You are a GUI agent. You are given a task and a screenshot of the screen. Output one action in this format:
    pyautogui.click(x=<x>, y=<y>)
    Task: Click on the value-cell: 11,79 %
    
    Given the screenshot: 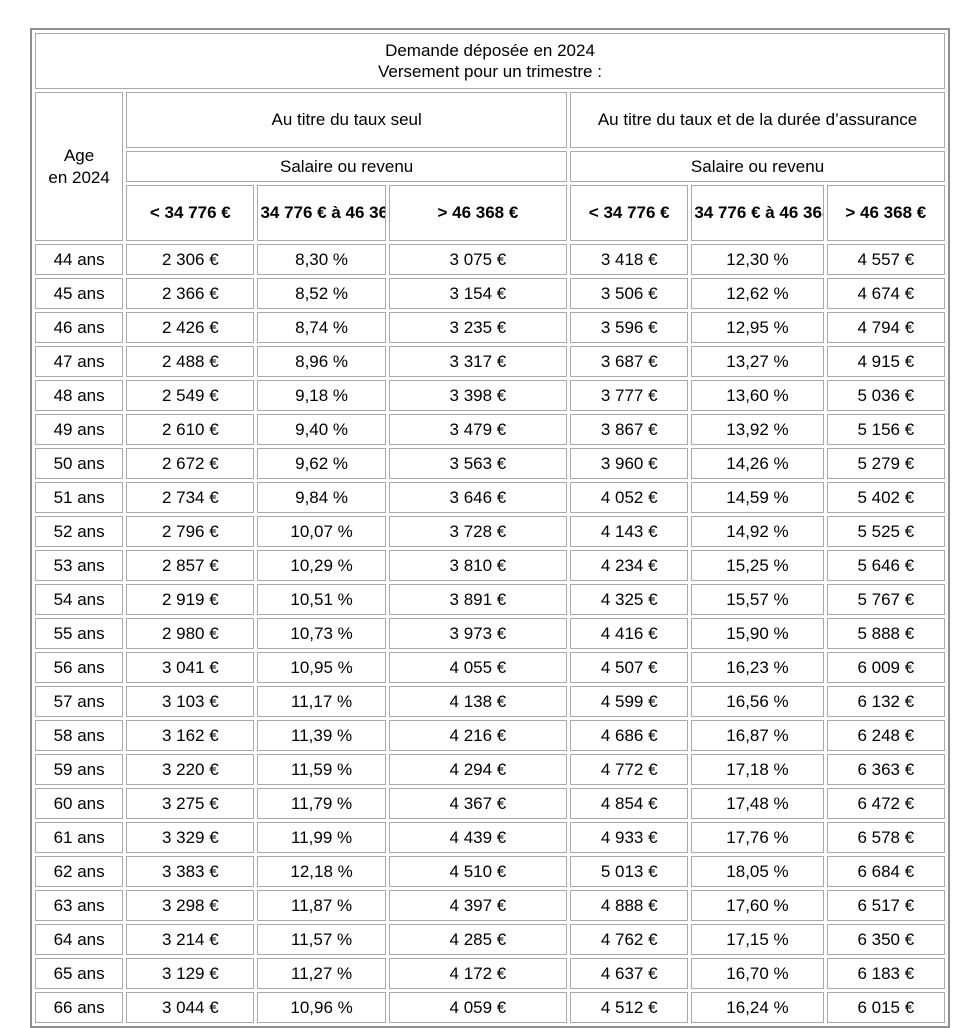 What is the action you would take?
    pyautogui.click(x=321, y=803)
    